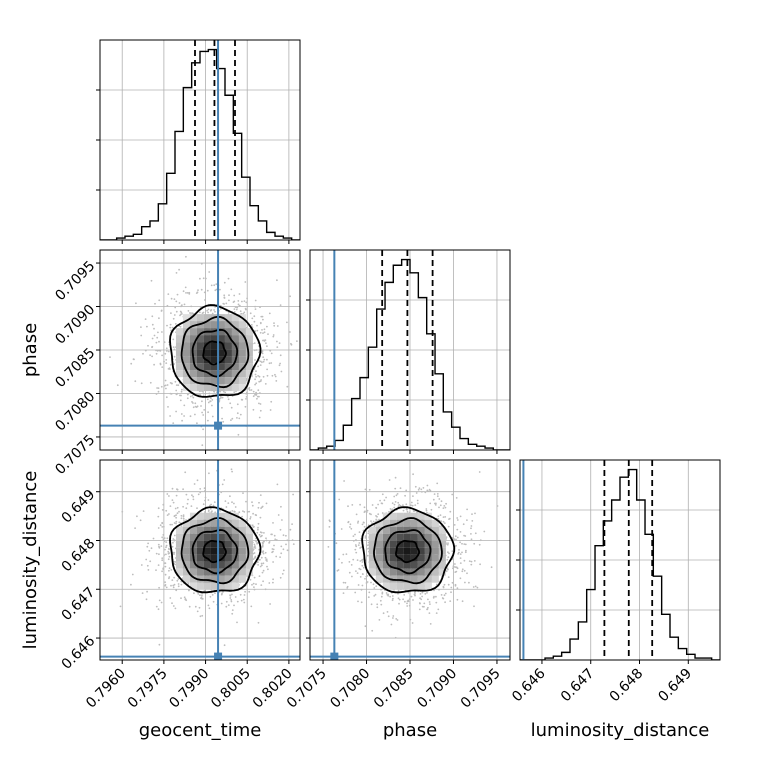 This screenshot has height=760, width=760. What do you see at coordinates (394, 689) in the screenshot?
I see `x-tick-label: 0.7085` at bounding box center [394, 689].